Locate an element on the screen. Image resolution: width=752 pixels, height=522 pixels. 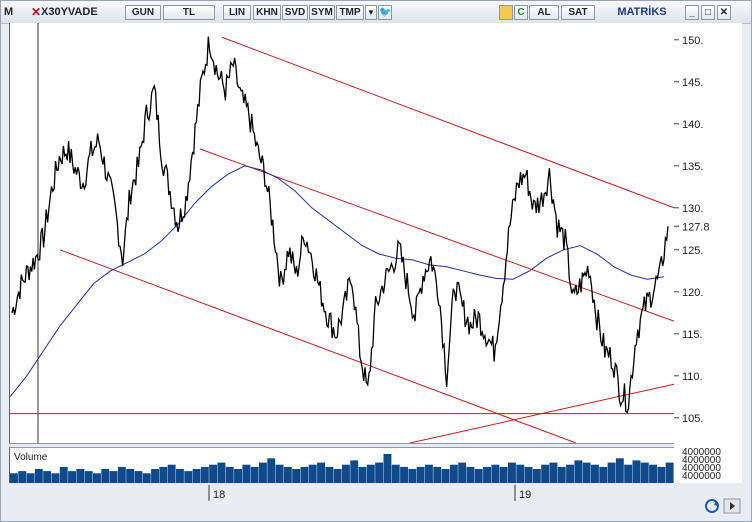
y-tick-label: 150. is located at coordinates (692, 41).